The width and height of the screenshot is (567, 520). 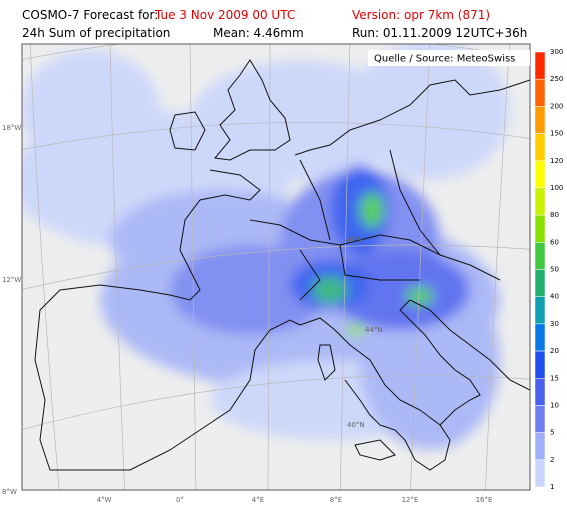 I want to click on legend-label: 2, so click(x=552, y=460).